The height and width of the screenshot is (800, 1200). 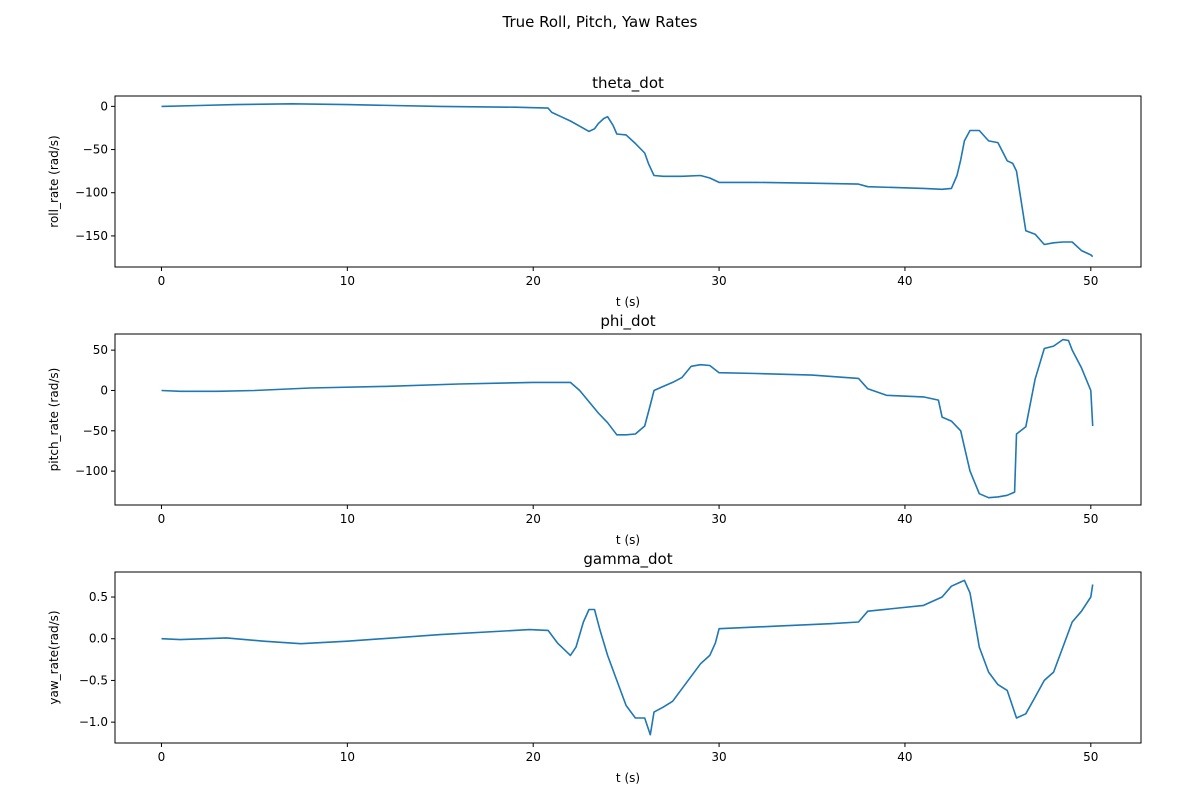 I want to click on y-axis-label: roll_rate (rad/s), so click(x=54, y=181).